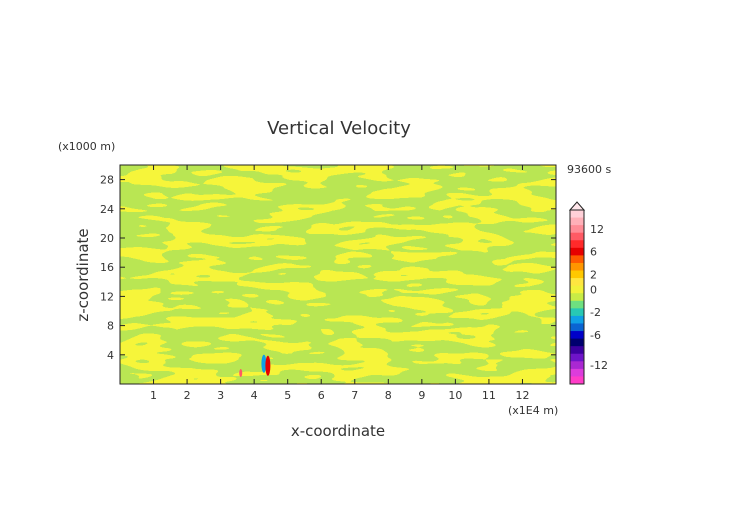  What do you see at coordinates (421, 395) in the screenshot?
I see `x-tick-label: 9` at bounding box center [421, 395].